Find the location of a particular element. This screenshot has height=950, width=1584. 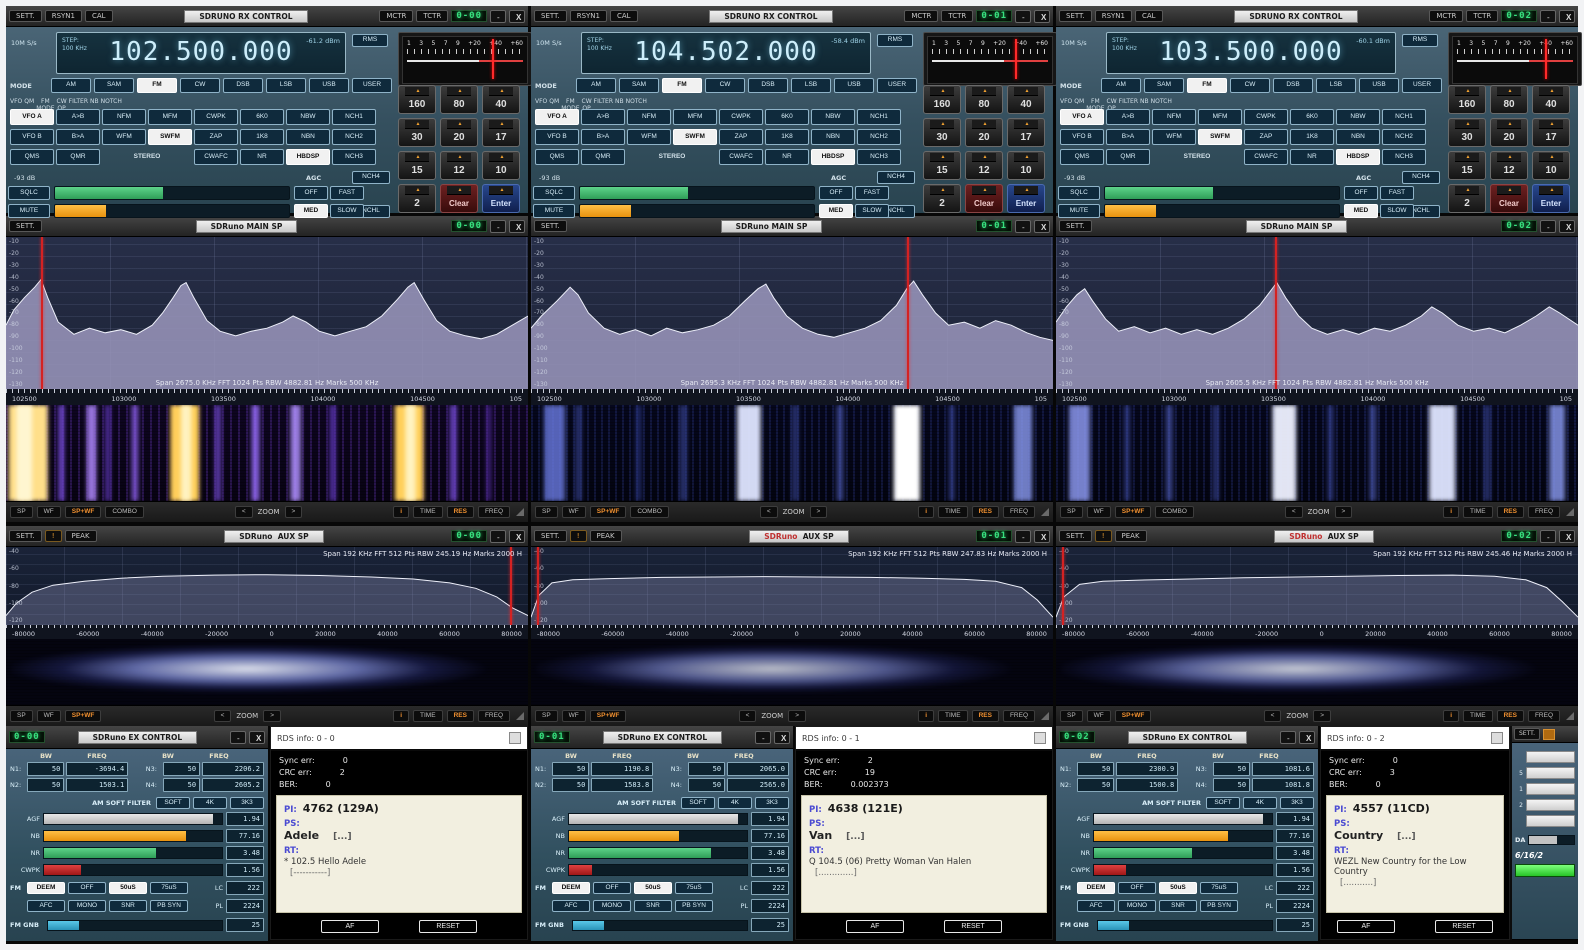

notch1-bw: 50 is located at coordinates (1096, 769).